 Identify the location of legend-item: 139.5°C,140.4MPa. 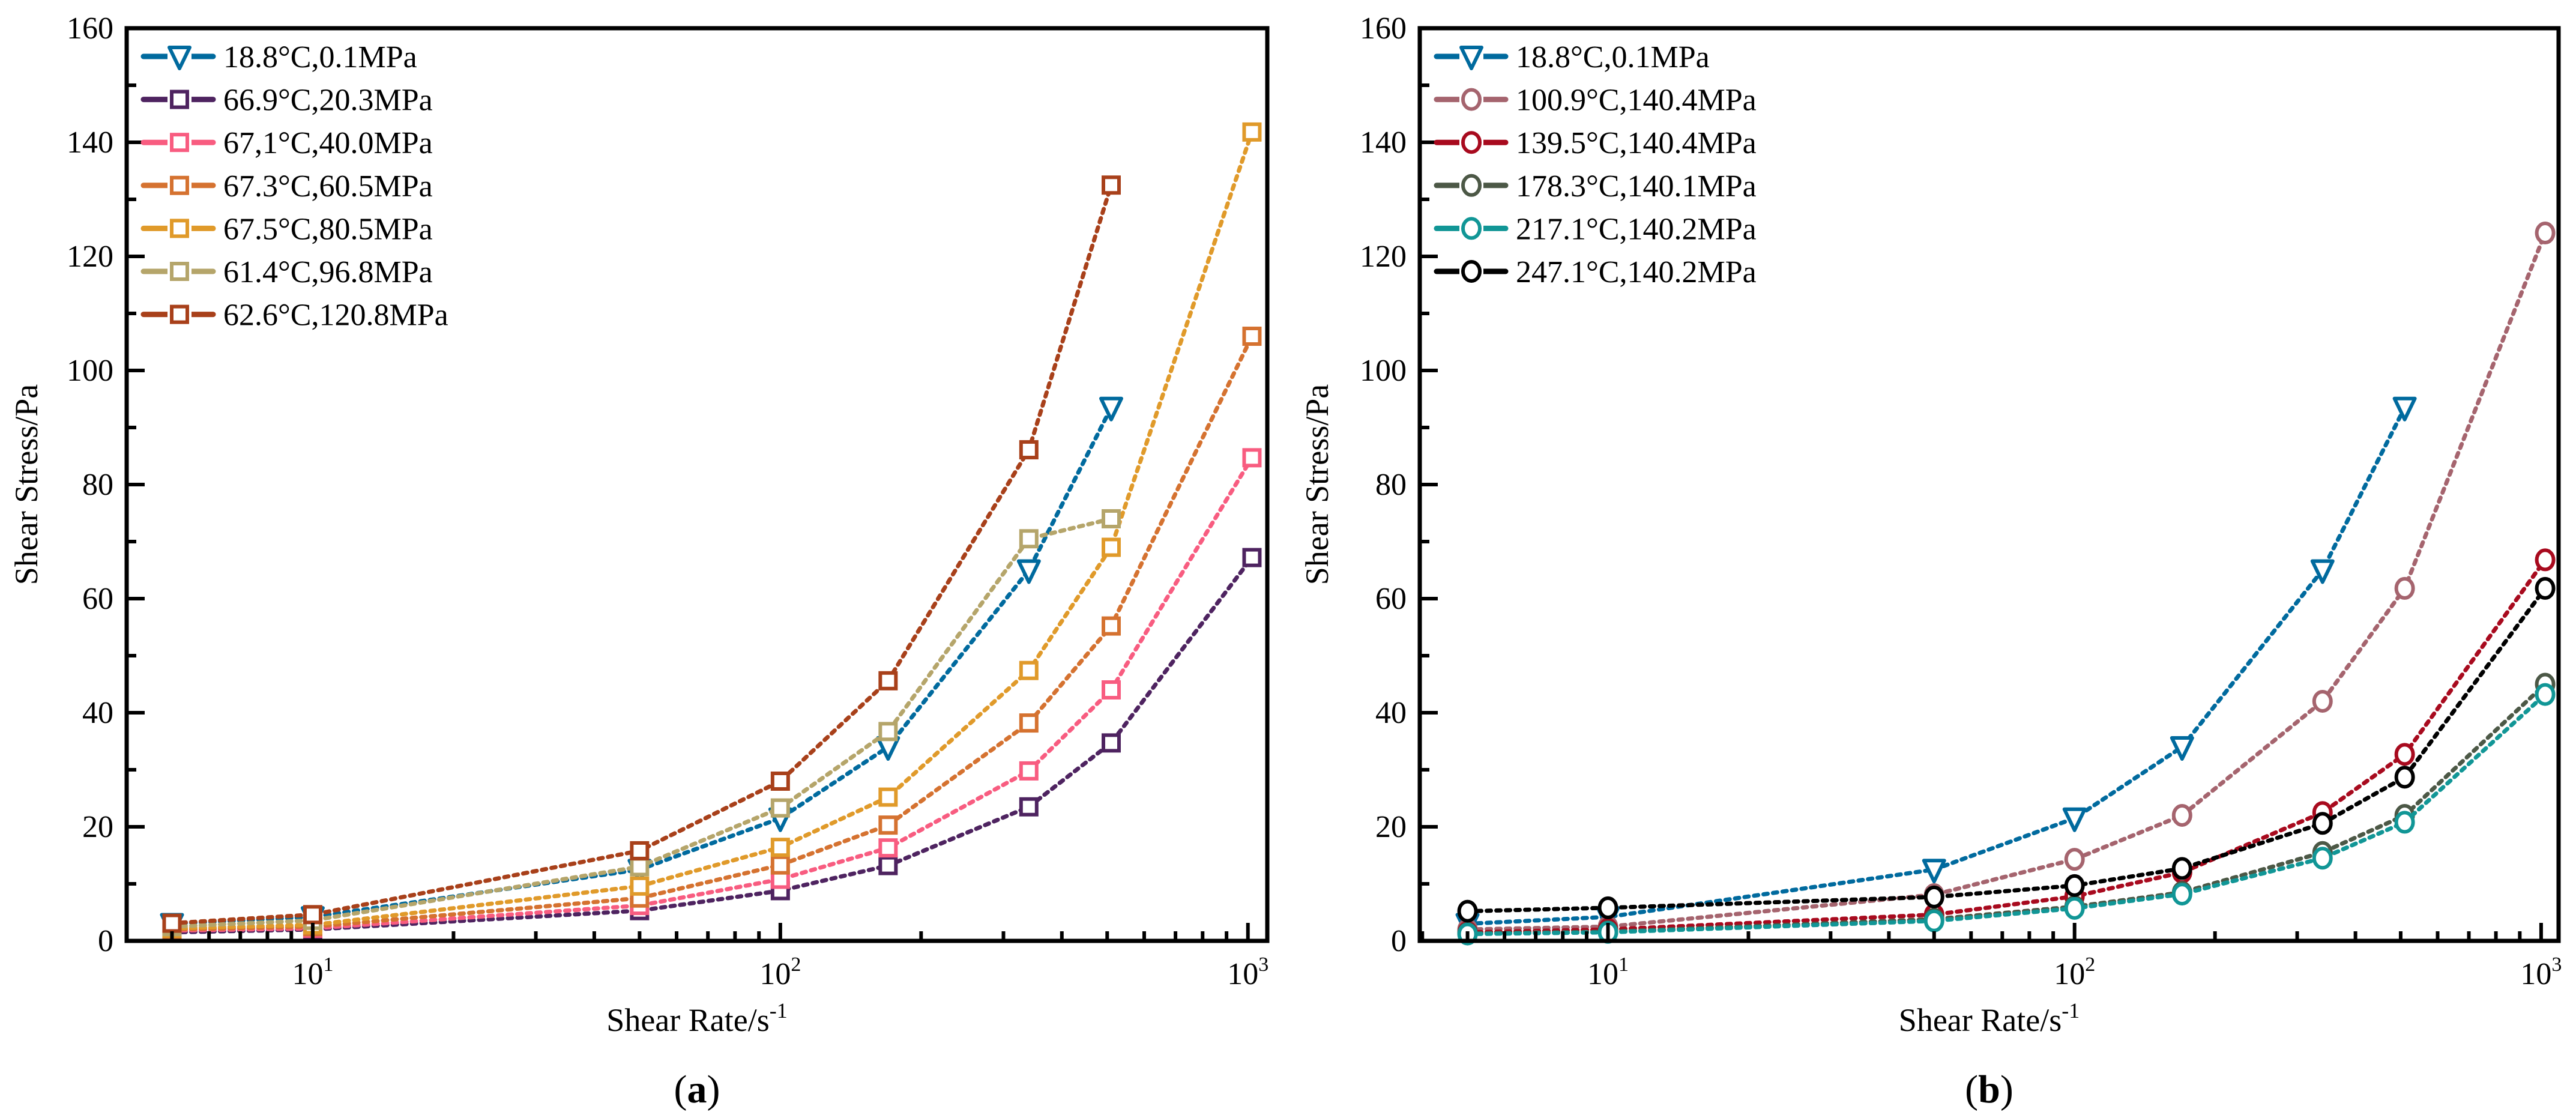
(1595, 143).